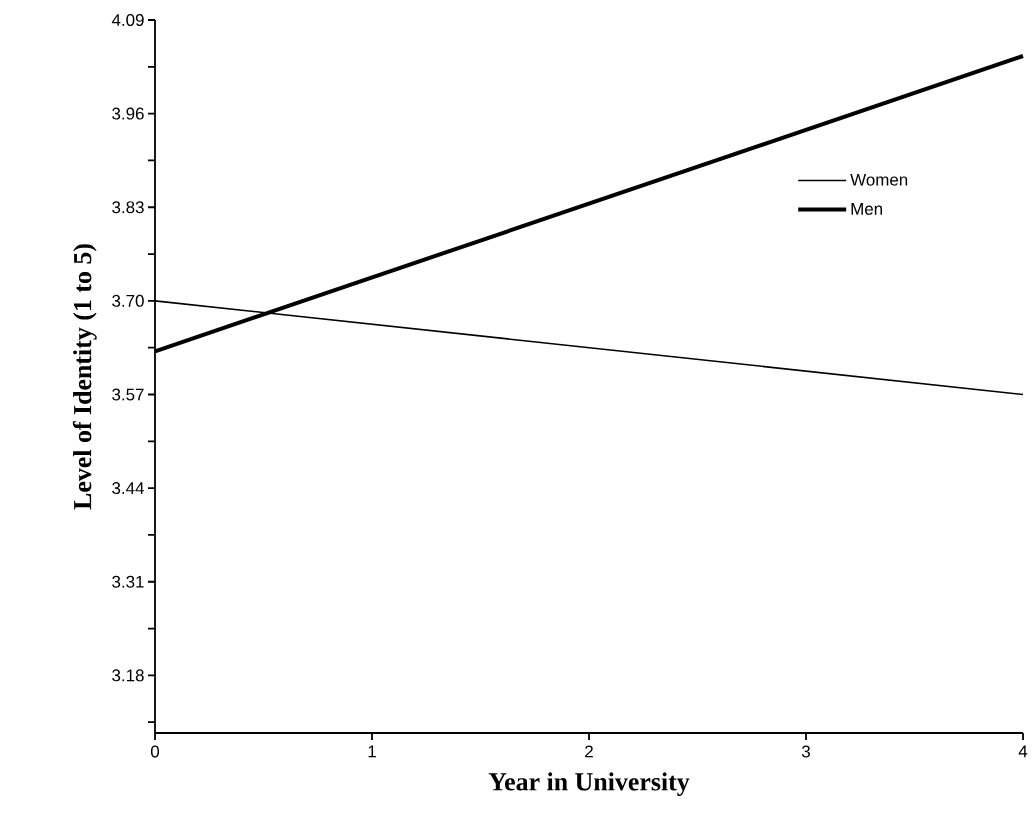  What do you see at coordinates (866, 209) in the screenshot?
I see `legend-label: Men` at bounding box center [866, 209].